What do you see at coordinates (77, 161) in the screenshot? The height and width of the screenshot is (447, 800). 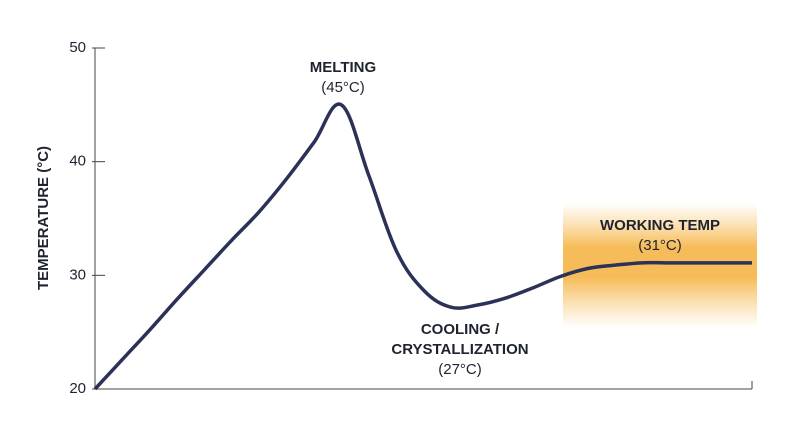 I see `y-tick-label: 40` at bounding box center [77, 161].